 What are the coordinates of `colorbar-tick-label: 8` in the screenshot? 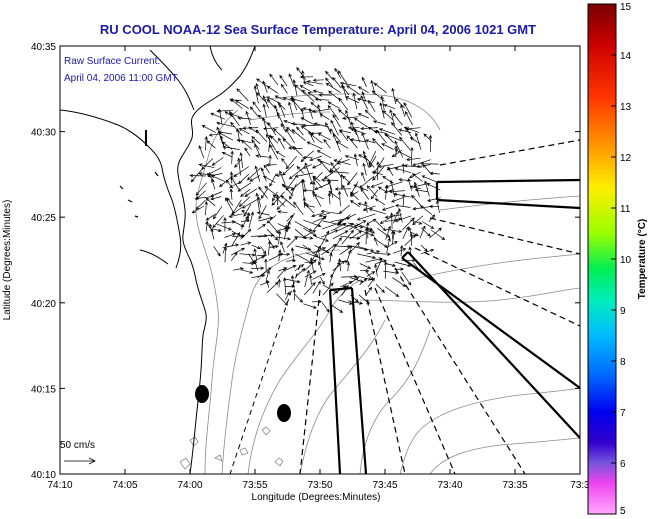 It's located at (623, 362).